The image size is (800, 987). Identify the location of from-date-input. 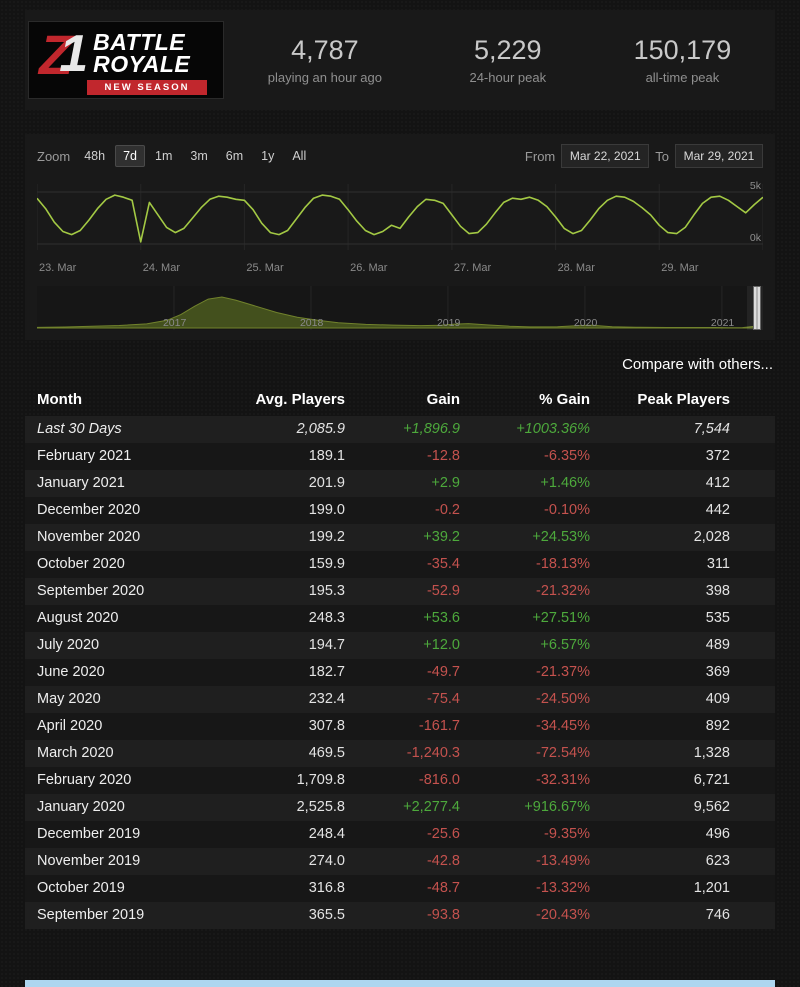
(605, 156).